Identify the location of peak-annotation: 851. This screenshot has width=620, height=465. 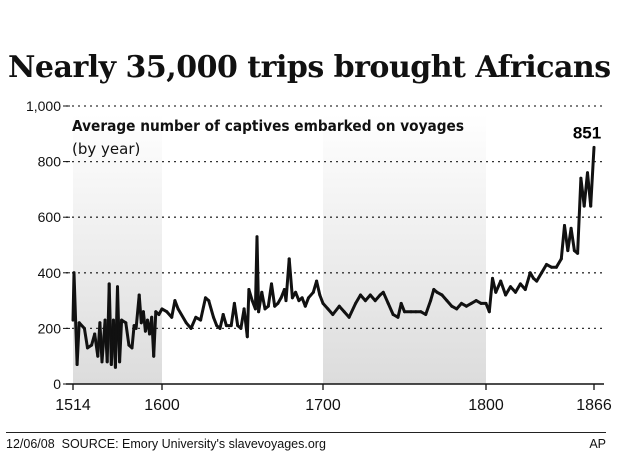
(587, 132).